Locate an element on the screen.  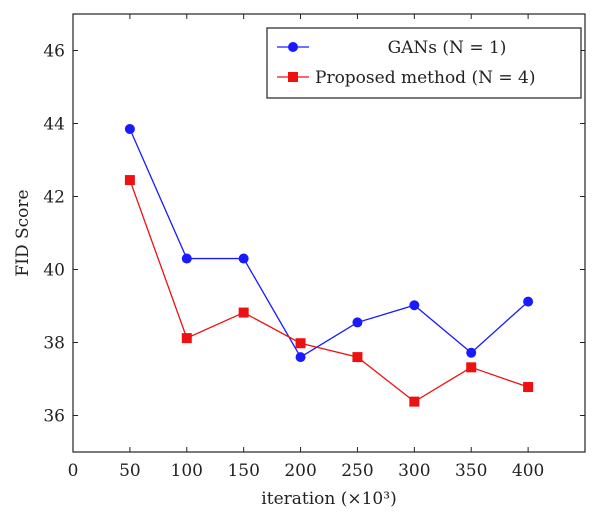
legend: GANs (N = 1) Proposed method (N = 4) is located at coordinates (424, 63).